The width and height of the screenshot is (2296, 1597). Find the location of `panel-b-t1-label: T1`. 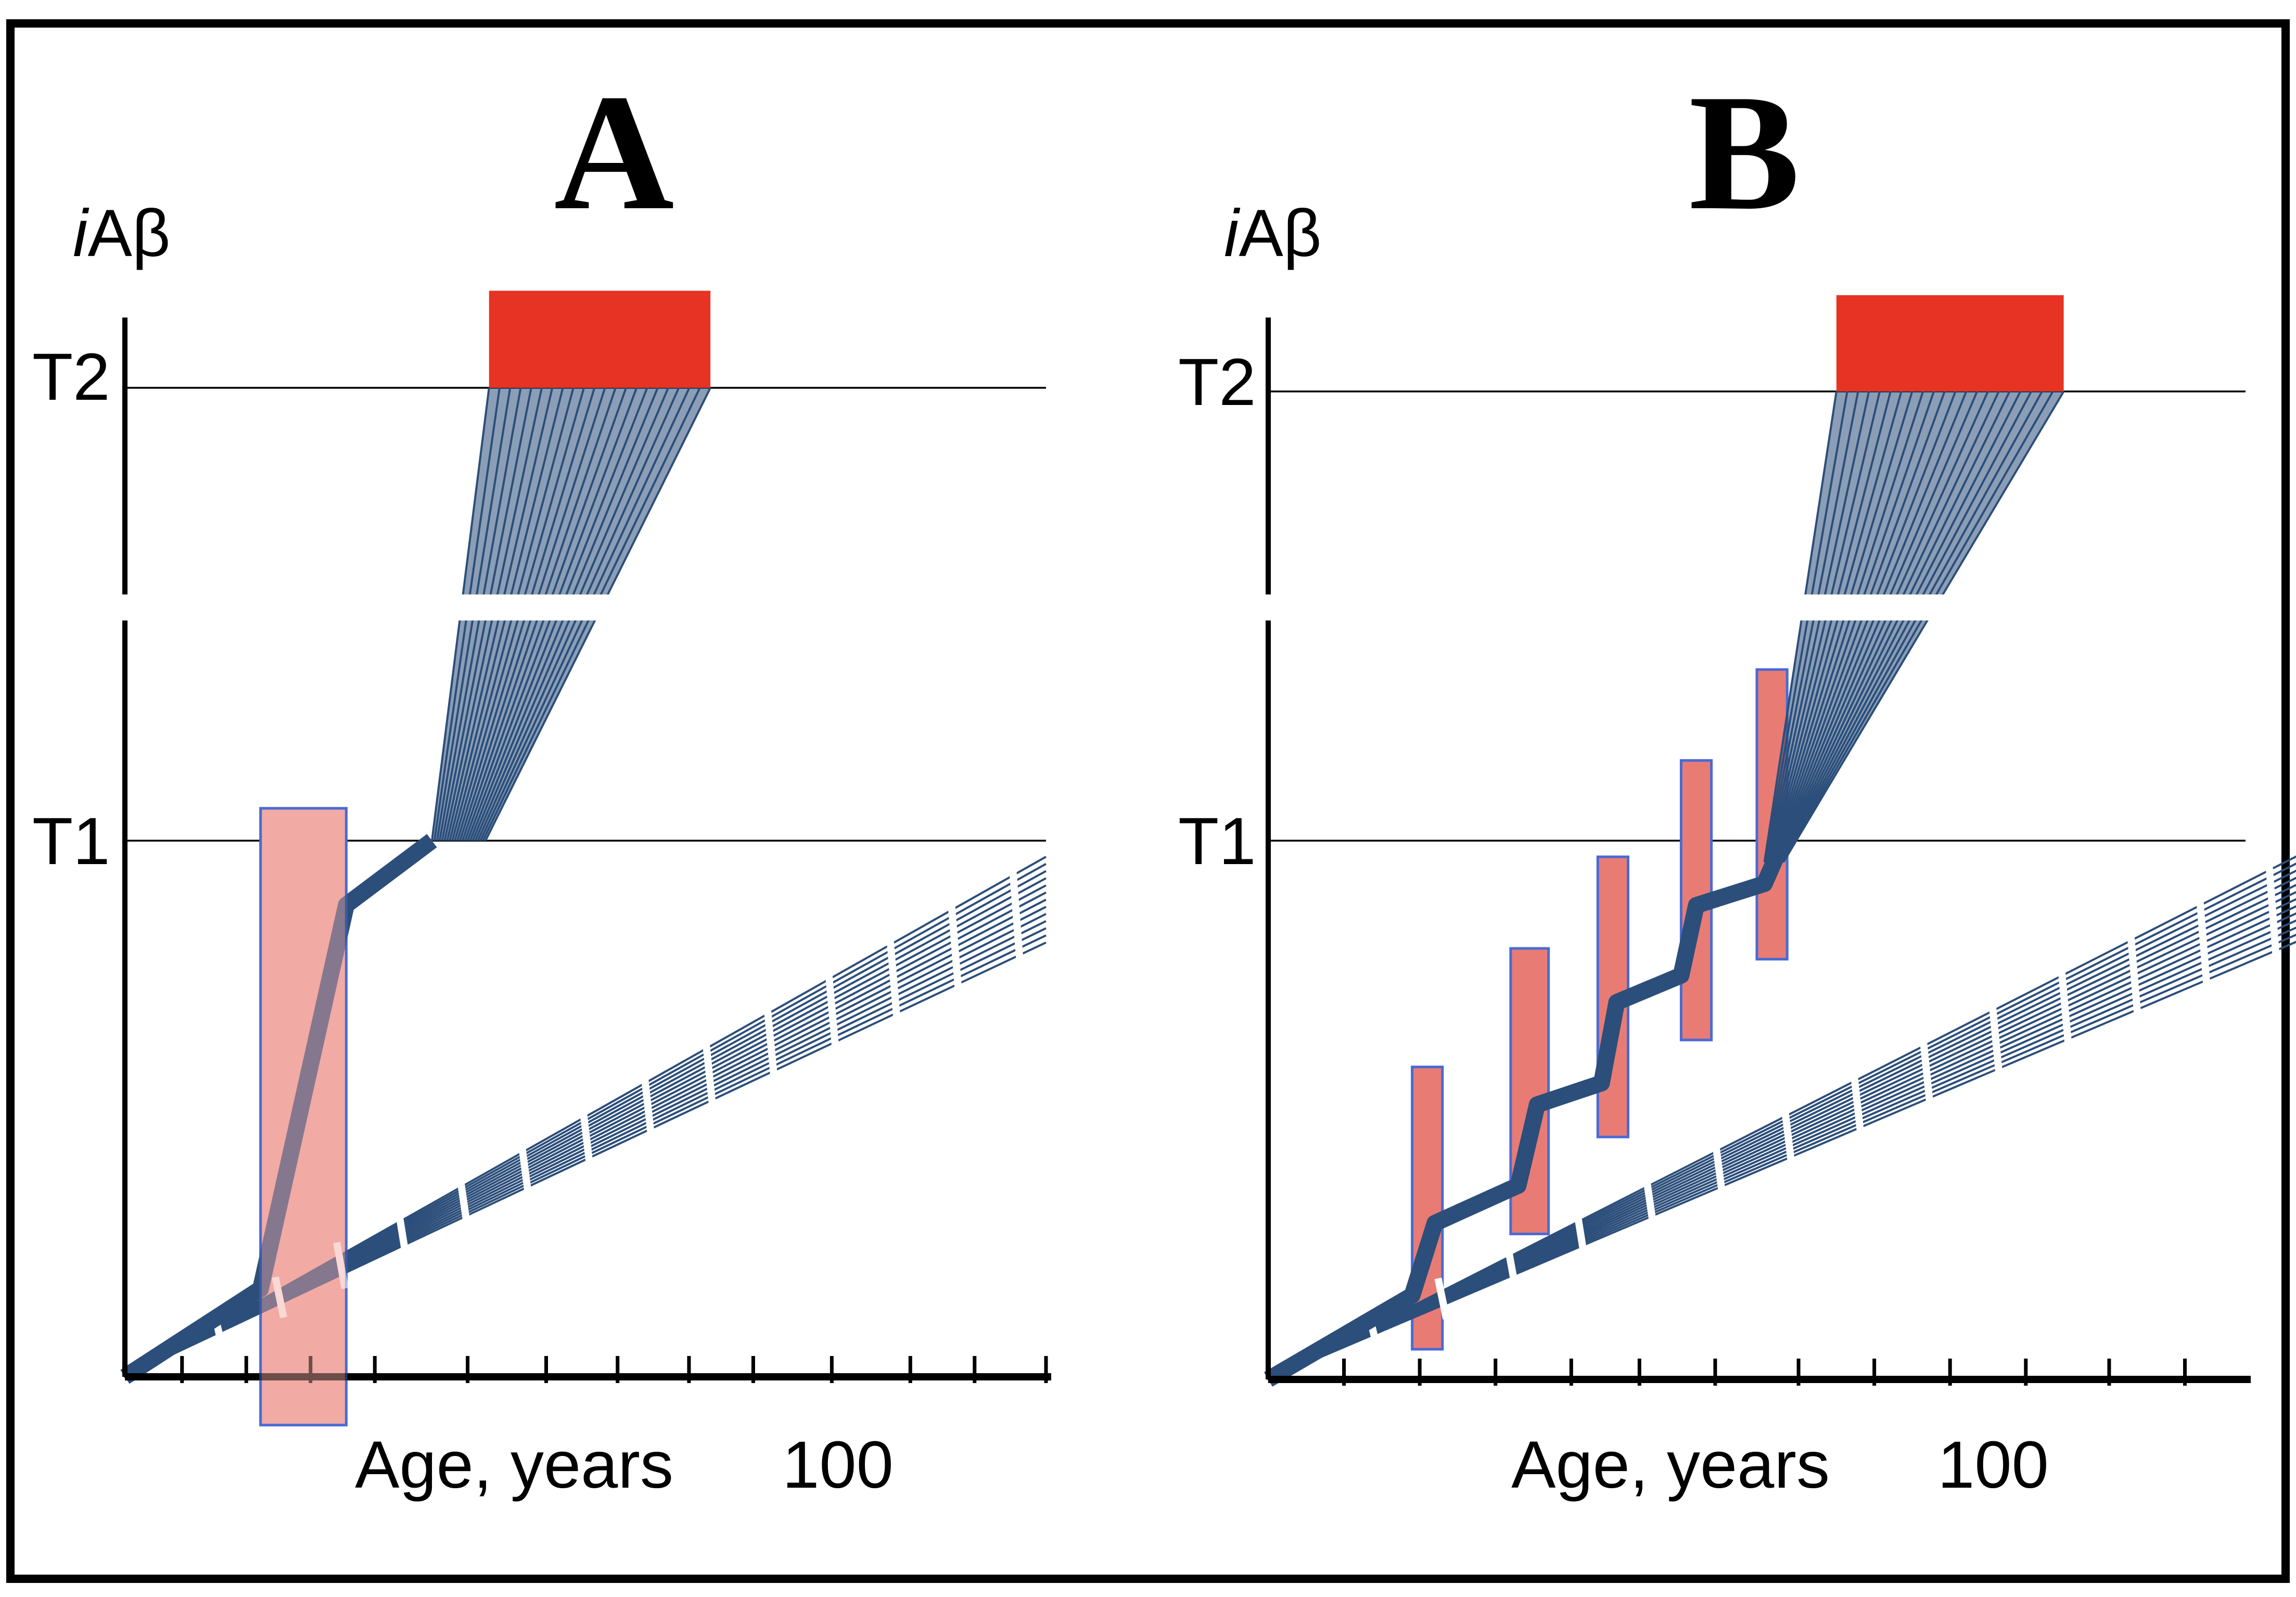

panel-b-t1-label: T1 is located at coordinates (1217, 841).